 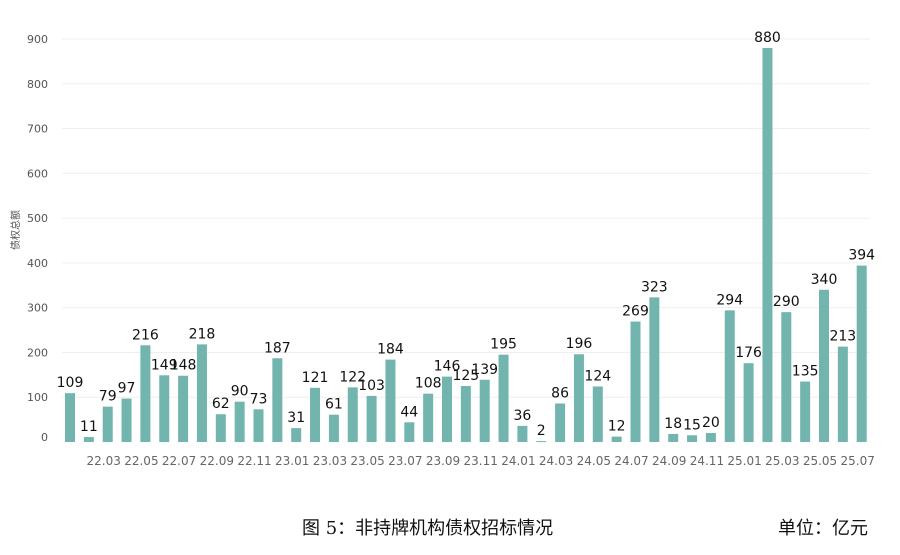 I want to click on x-tick-label: 22.07, so click(x=179, y=461).